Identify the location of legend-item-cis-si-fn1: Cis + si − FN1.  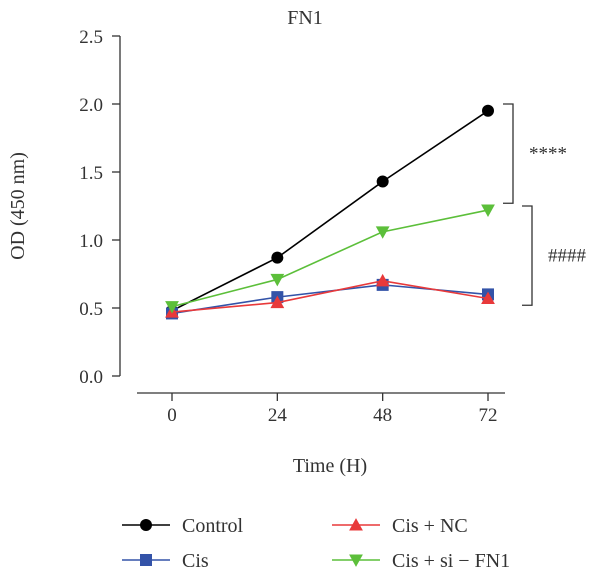
(421, 561).